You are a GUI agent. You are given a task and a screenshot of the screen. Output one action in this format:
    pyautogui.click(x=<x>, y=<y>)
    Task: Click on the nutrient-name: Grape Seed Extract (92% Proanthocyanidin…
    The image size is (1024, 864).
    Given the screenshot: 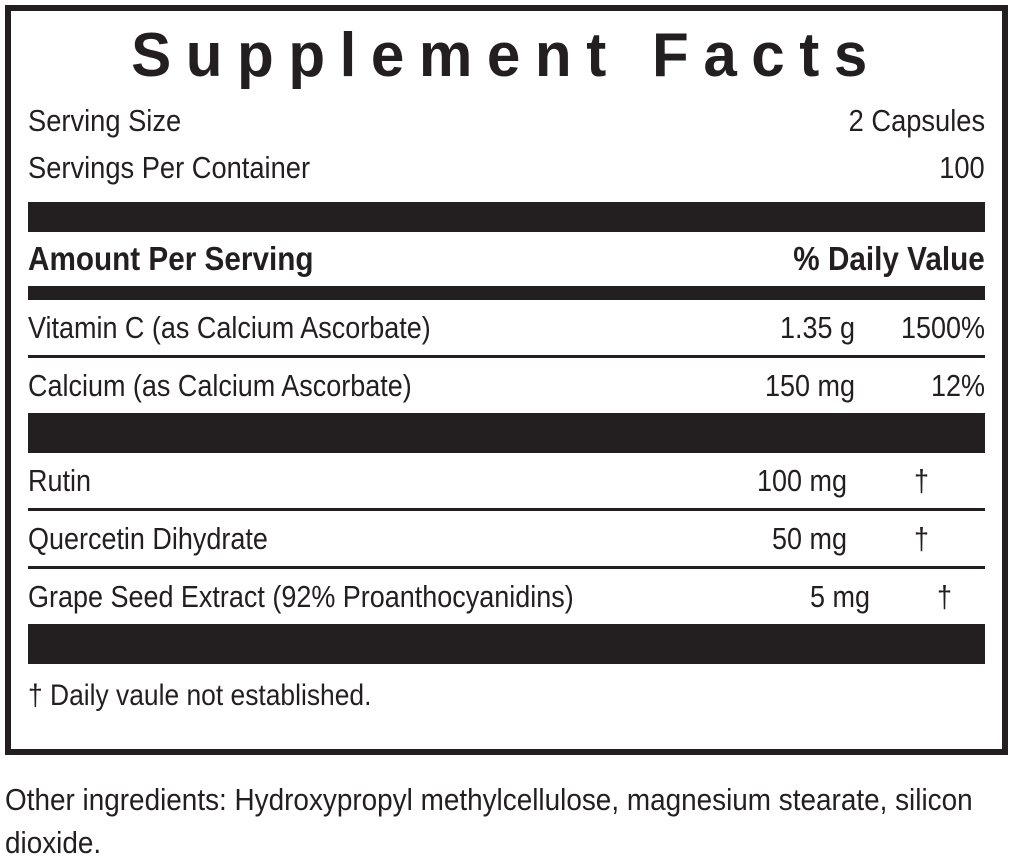 What is the action you would take?
    pyautogui.click(x=301, y=596)
    